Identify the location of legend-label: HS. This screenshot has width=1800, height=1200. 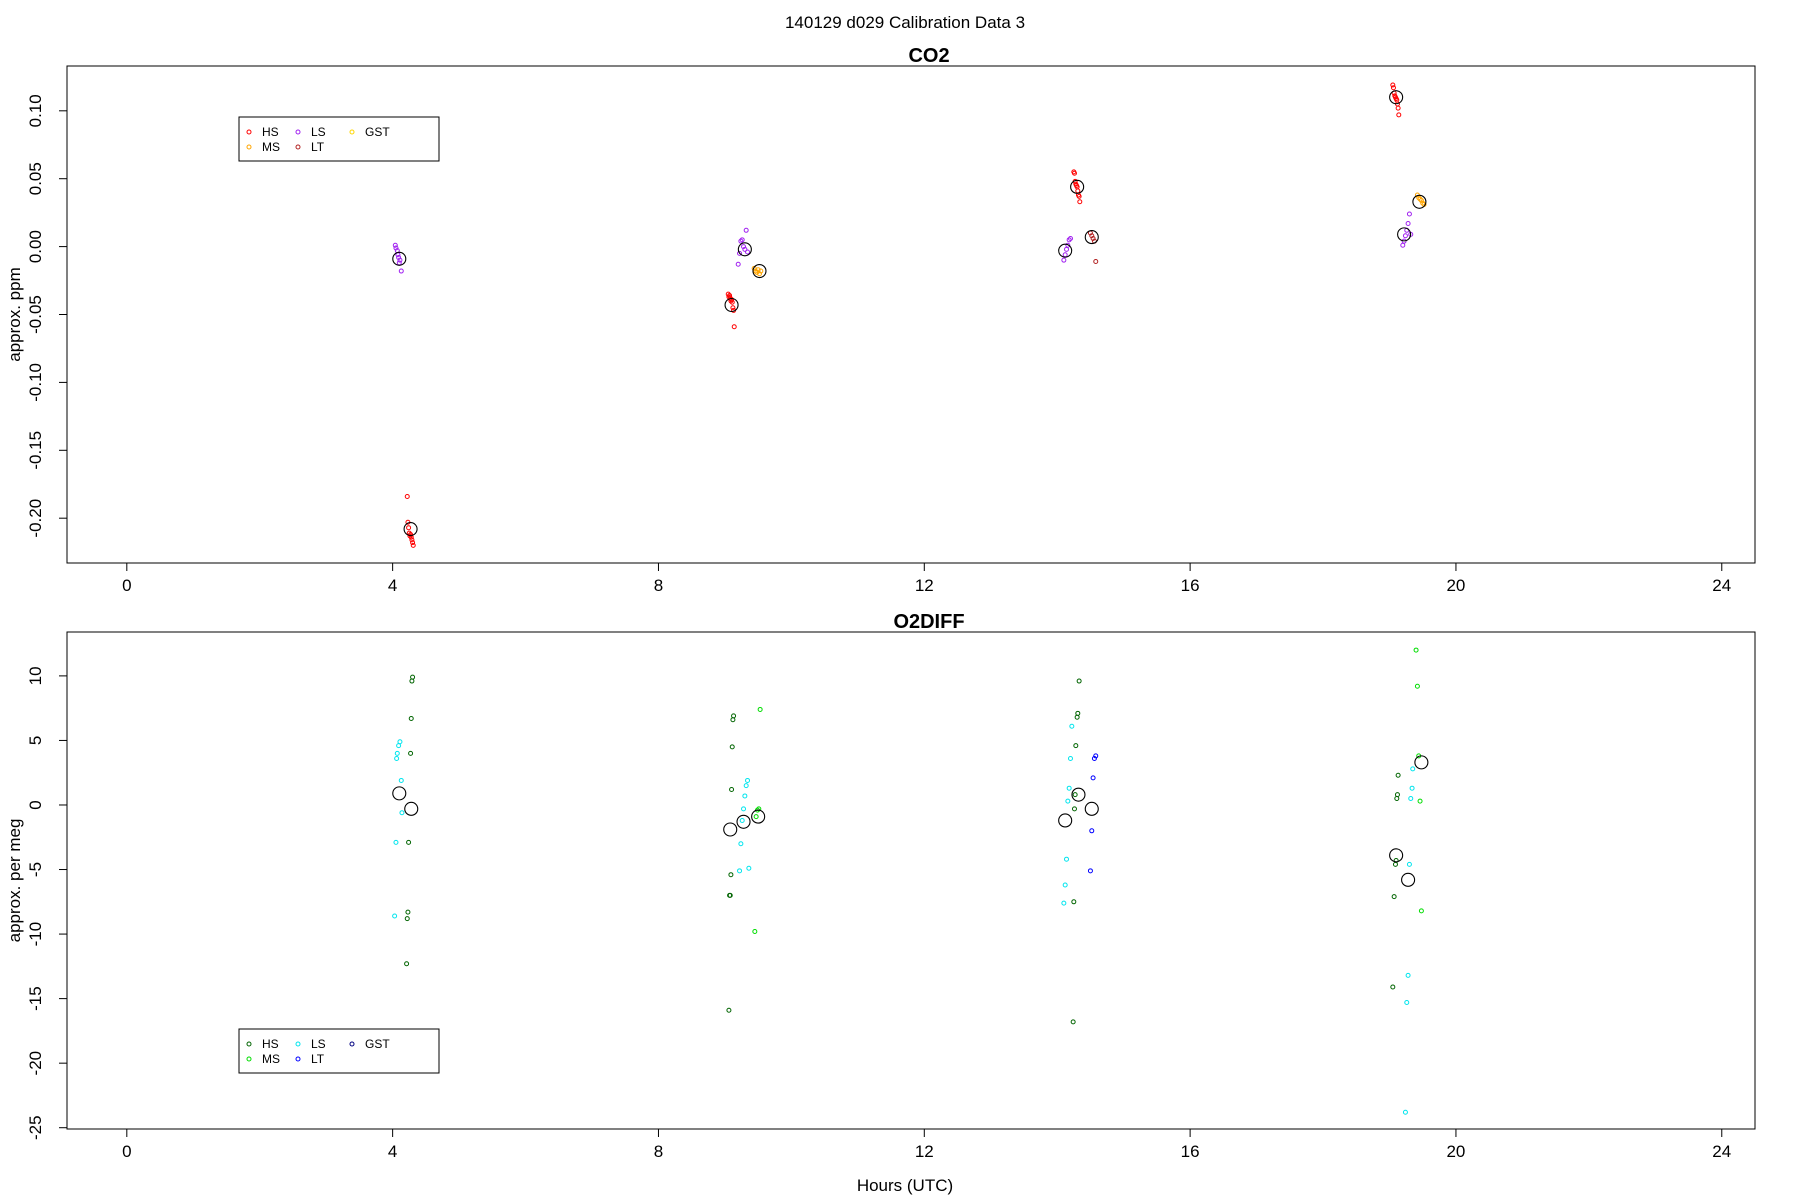
(270, 1044).